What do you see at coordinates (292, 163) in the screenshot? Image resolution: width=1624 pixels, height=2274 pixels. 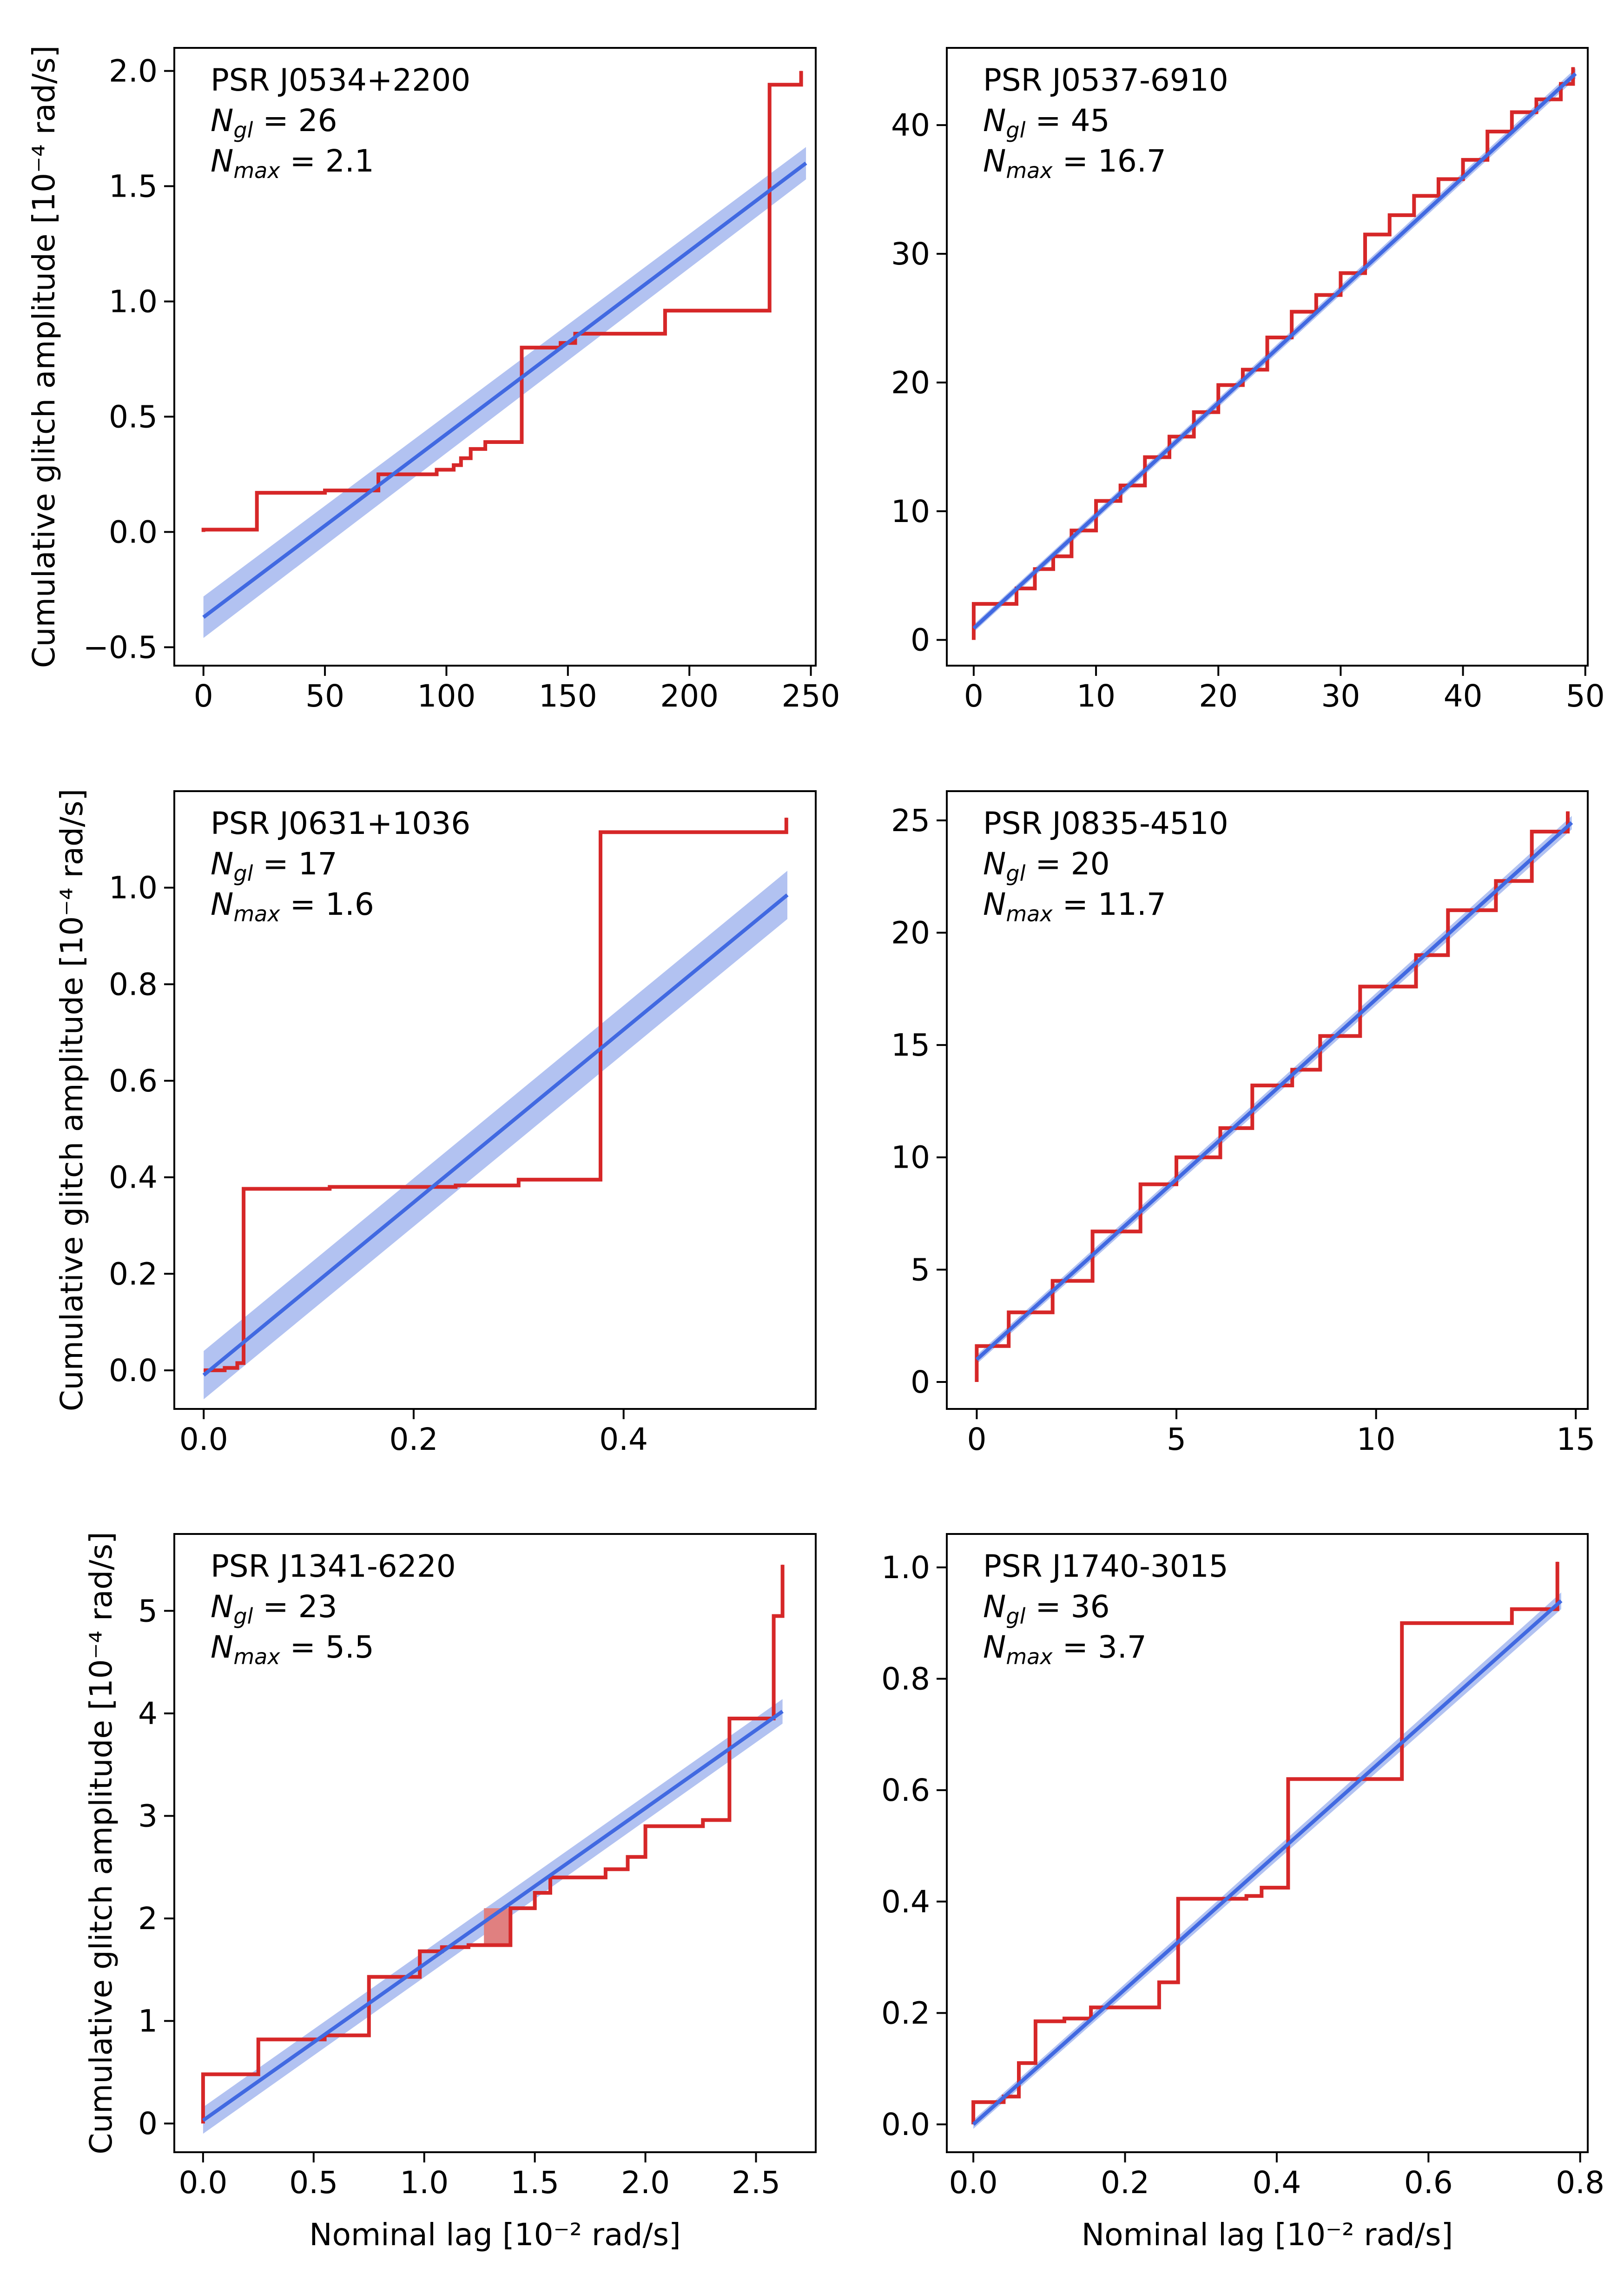 I see `annotation-max: Nmax = 2.1` at bounding box center [292, 163].